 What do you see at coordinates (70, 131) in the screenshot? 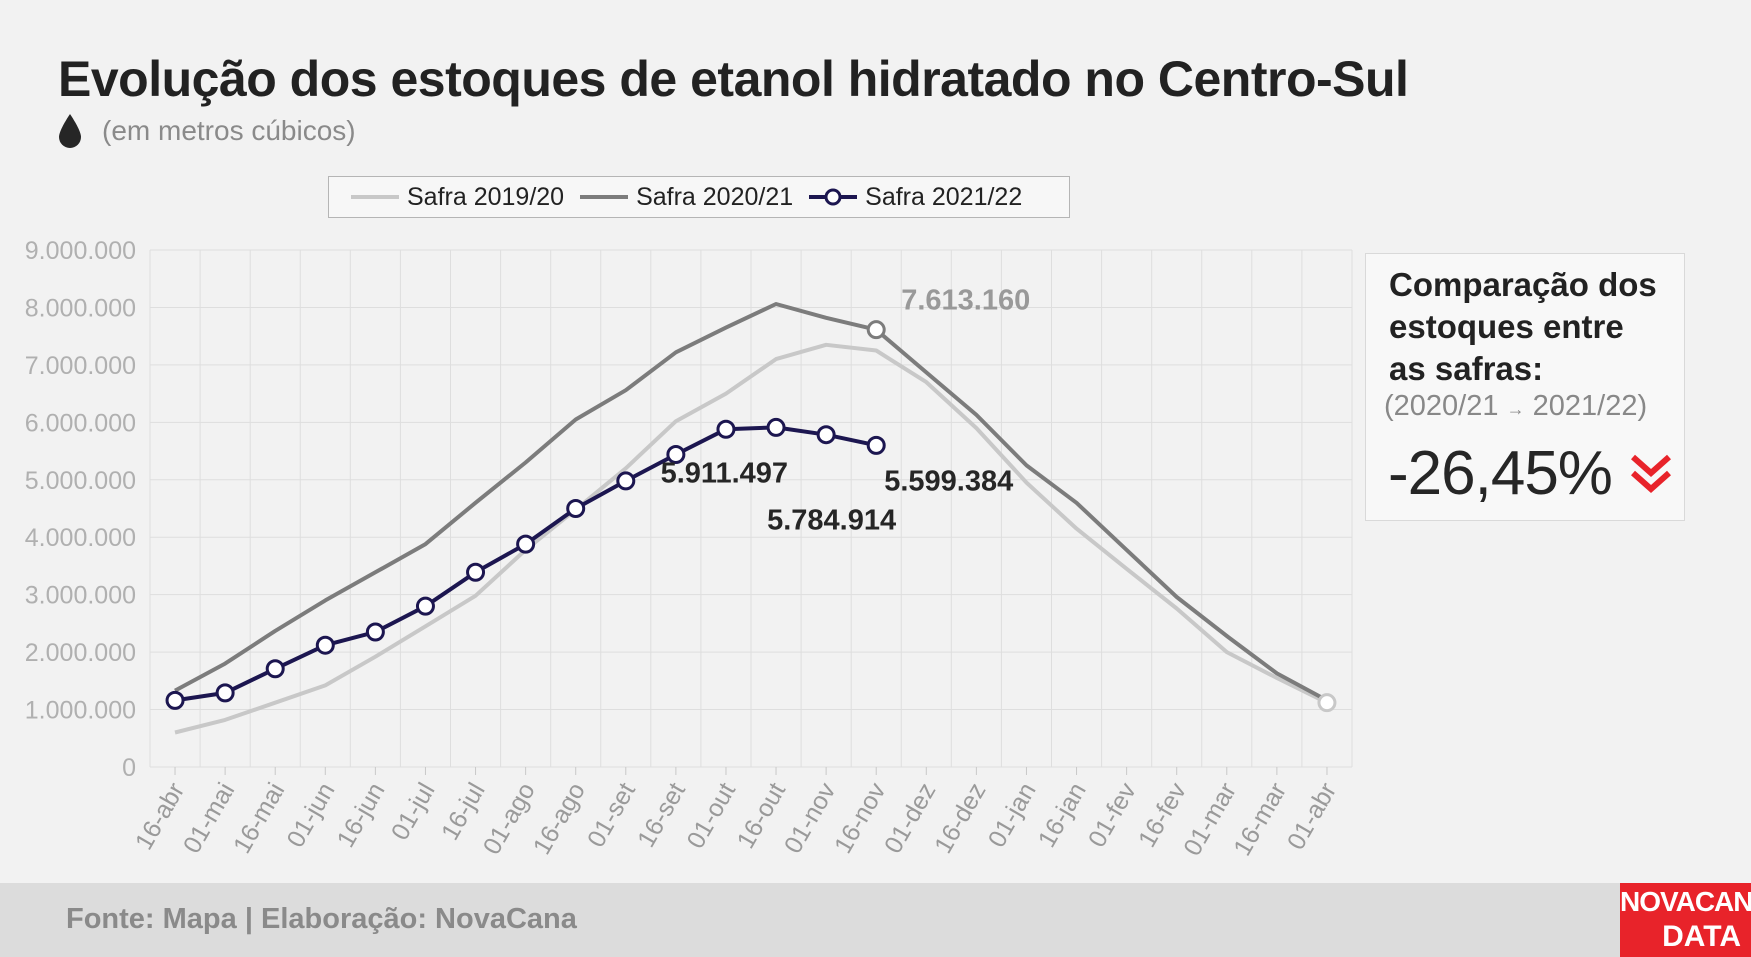
I see `drop-icon` at bounding box center [70, 131].